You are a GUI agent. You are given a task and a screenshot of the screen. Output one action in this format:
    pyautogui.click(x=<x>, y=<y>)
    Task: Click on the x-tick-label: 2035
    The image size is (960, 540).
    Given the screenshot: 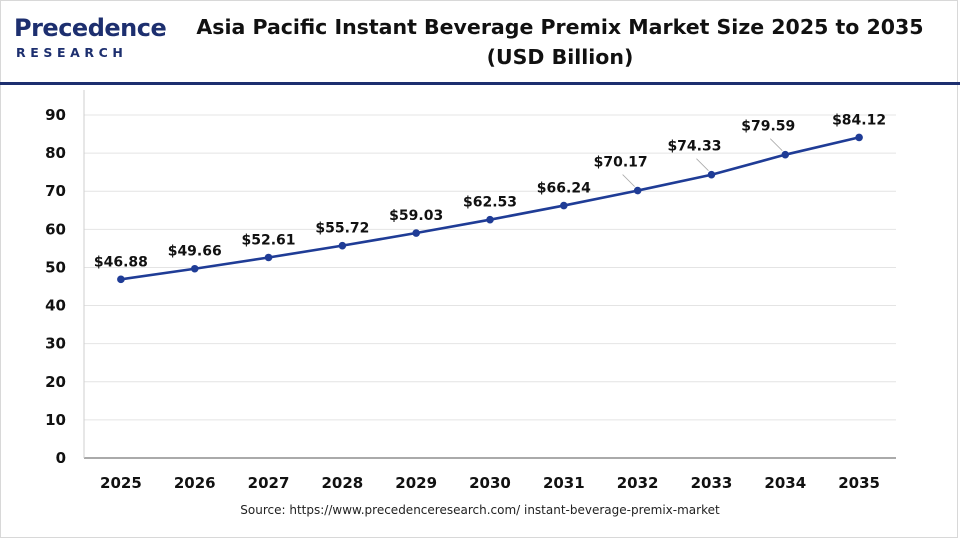 What is the action you would take?
    pyautogui.click(x=859, y=483)
    